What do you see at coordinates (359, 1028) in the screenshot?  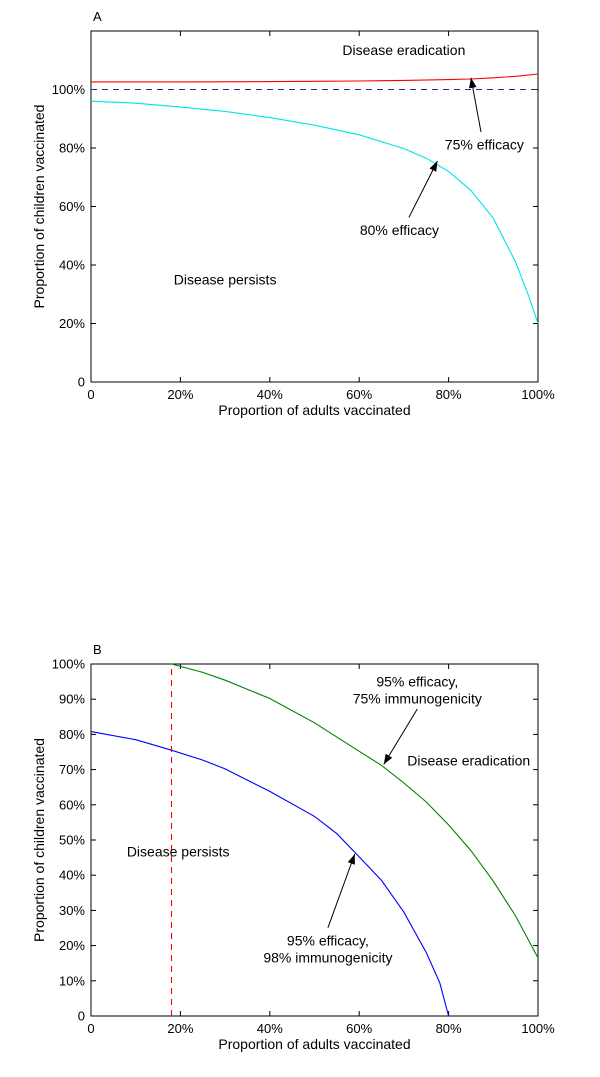 I see `panel-b-x-tick-label: 60%` at bounding box center [359, 1028].